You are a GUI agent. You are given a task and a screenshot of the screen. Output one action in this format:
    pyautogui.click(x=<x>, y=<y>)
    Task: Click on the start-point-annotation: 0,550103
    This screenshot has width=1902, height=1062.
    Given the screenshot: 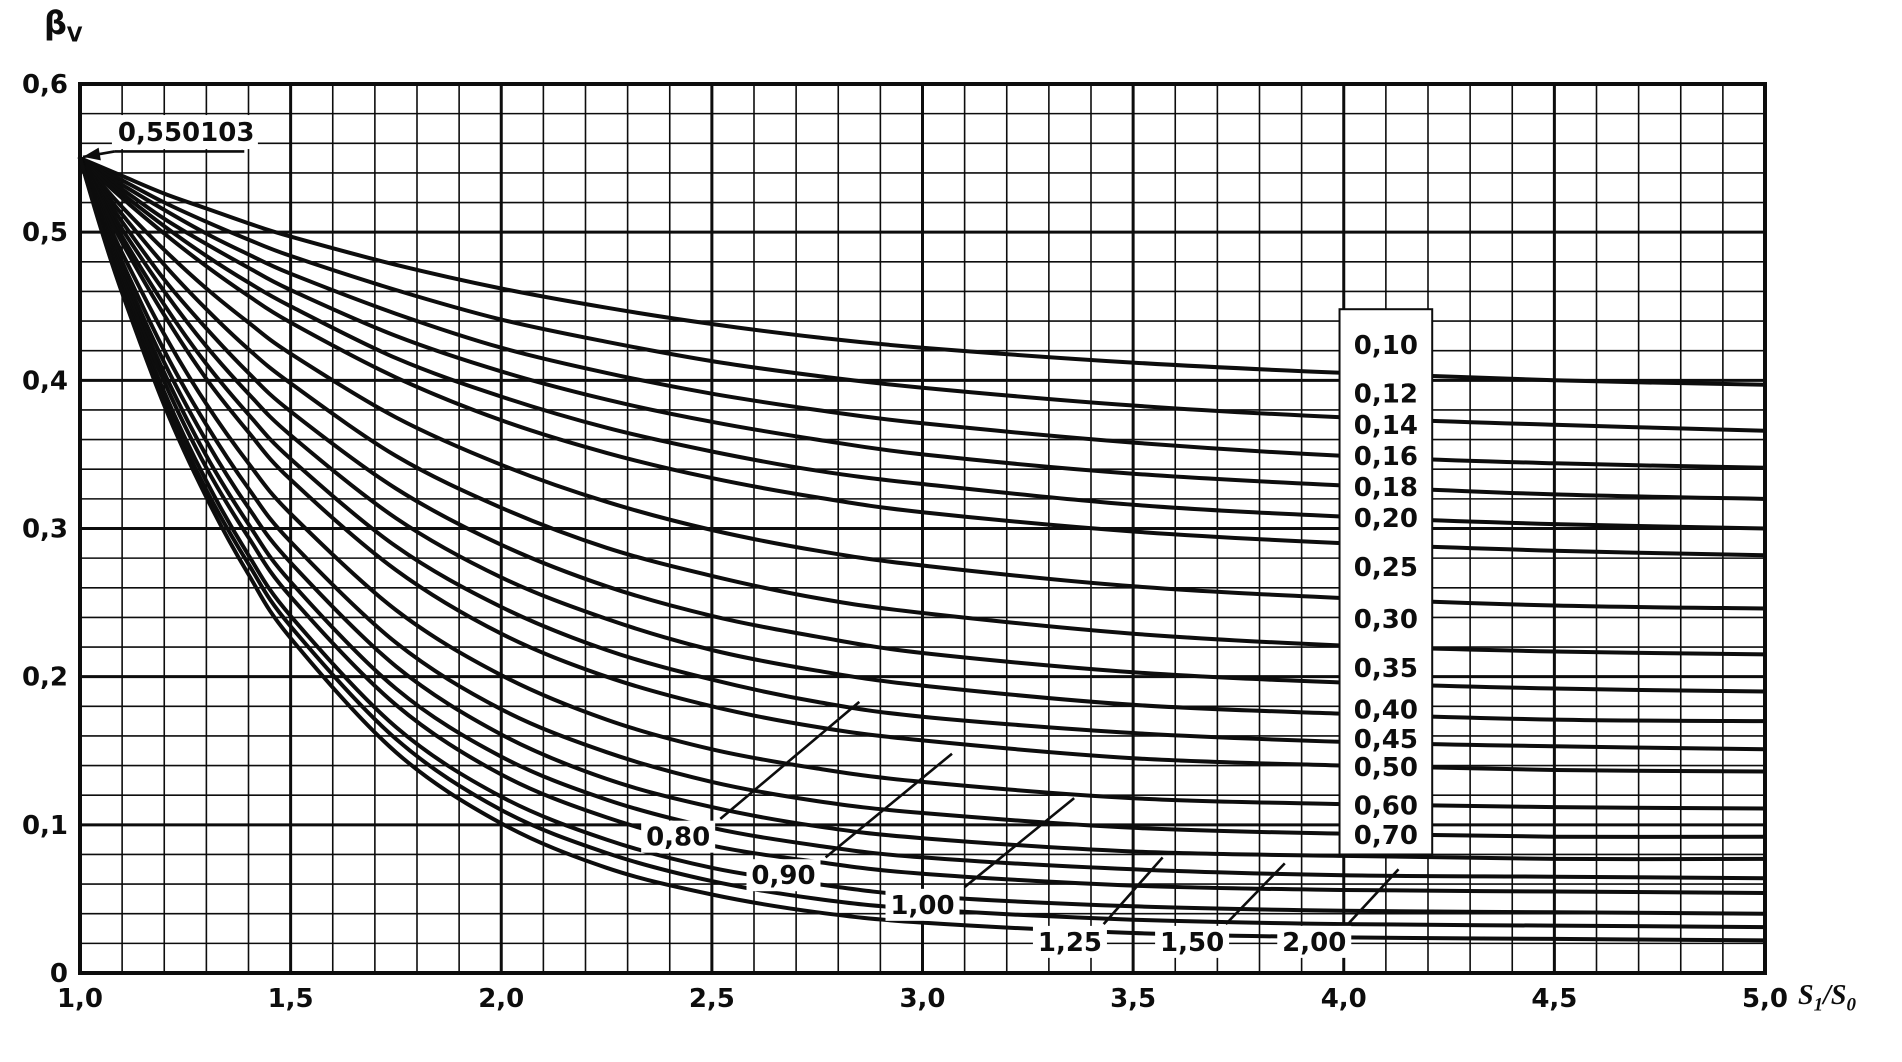 What is the action you would take?
    pyautogui.click(x=170, y=138)
    